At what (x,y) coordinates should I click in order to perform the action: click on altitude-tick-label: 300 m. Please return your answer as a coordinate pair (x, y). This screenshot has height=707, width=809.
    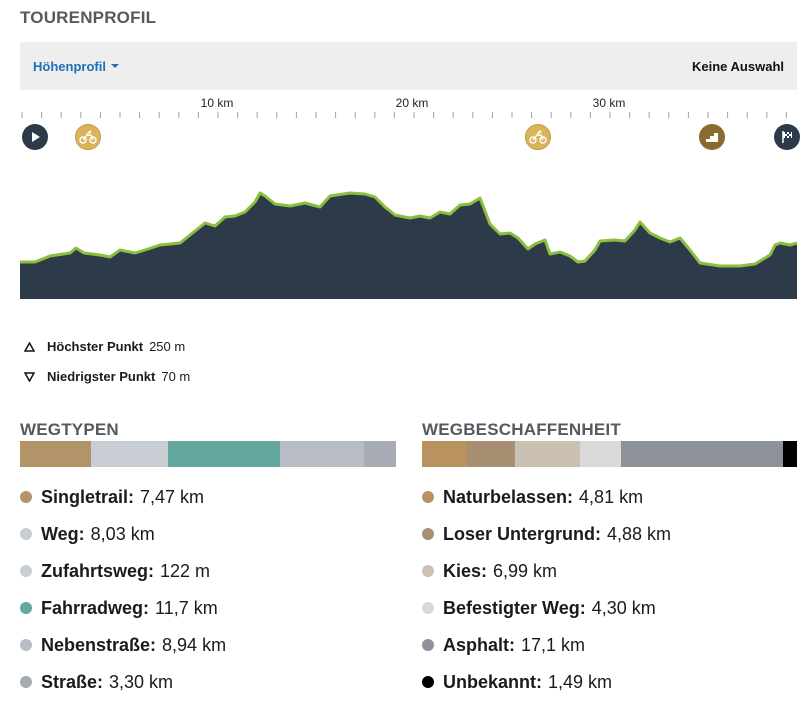
    Looking at the image, I should click on (37, 167).